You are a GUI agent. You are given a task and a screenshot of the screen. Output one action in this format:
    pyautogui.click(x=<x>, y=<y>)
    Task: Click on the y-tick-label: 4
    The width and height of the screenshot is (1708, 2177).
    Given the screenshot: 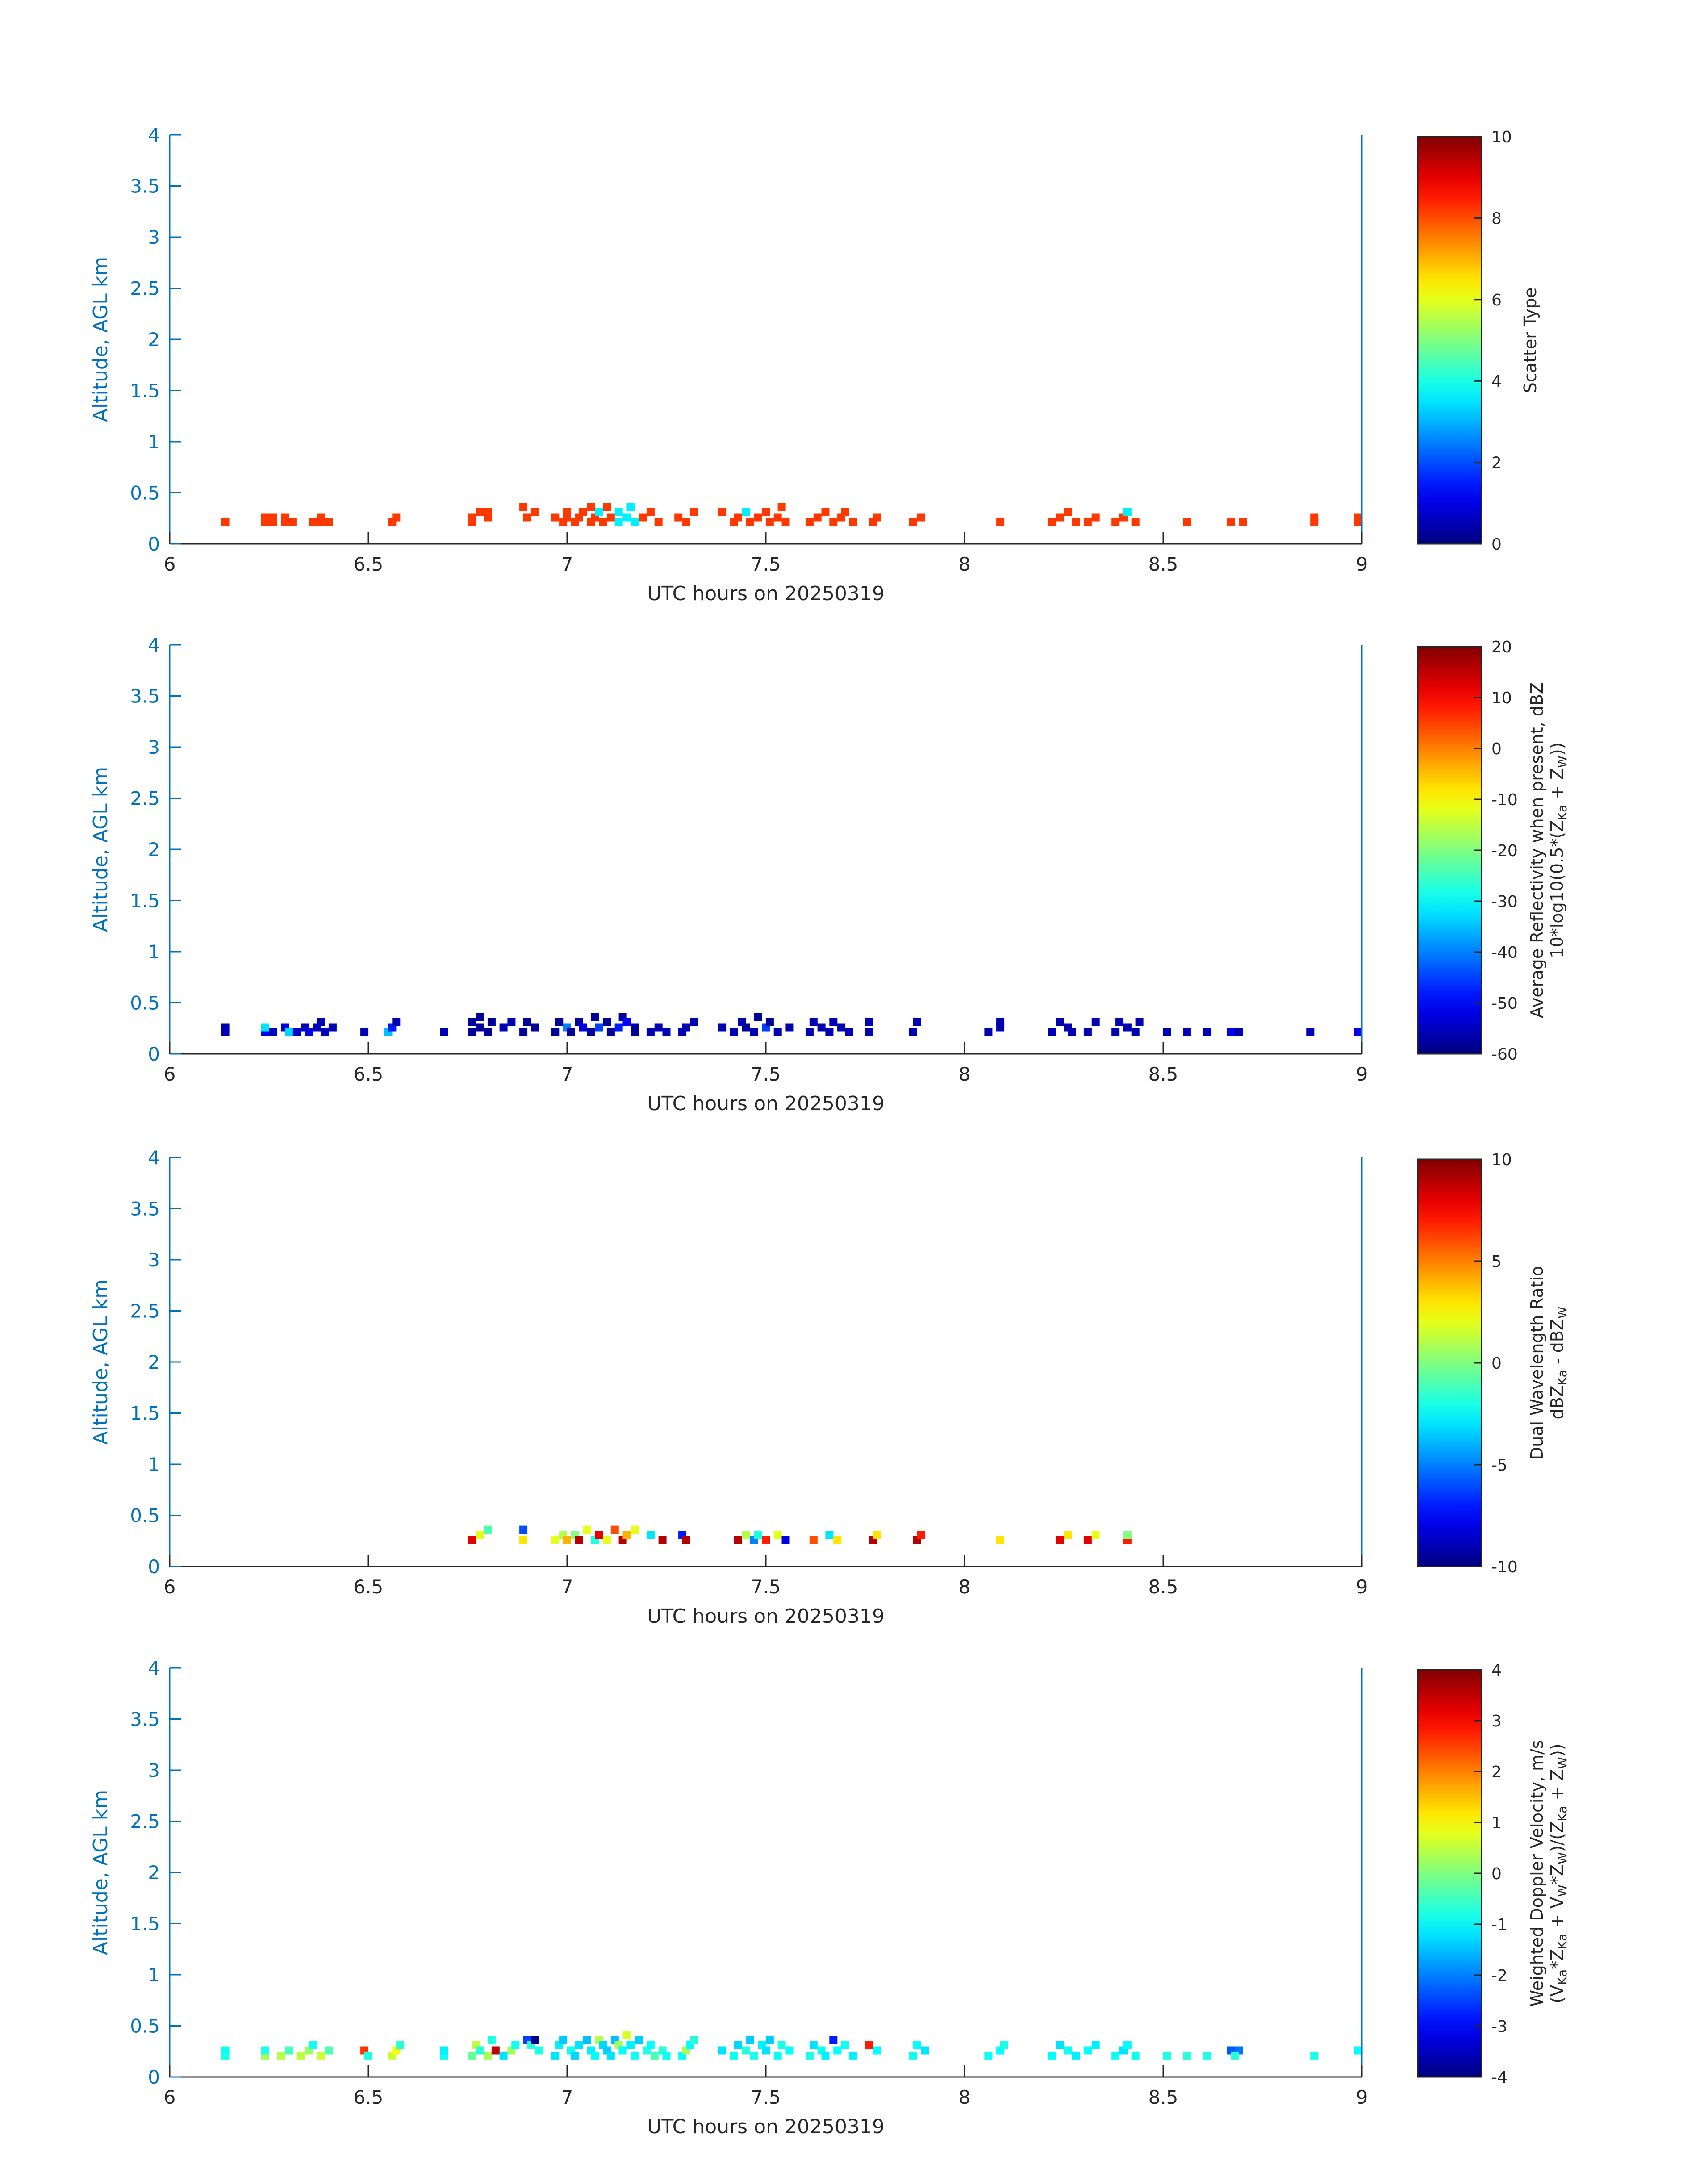 What is the action you would take?
    pyautogui.click(x=154, y=645)
    